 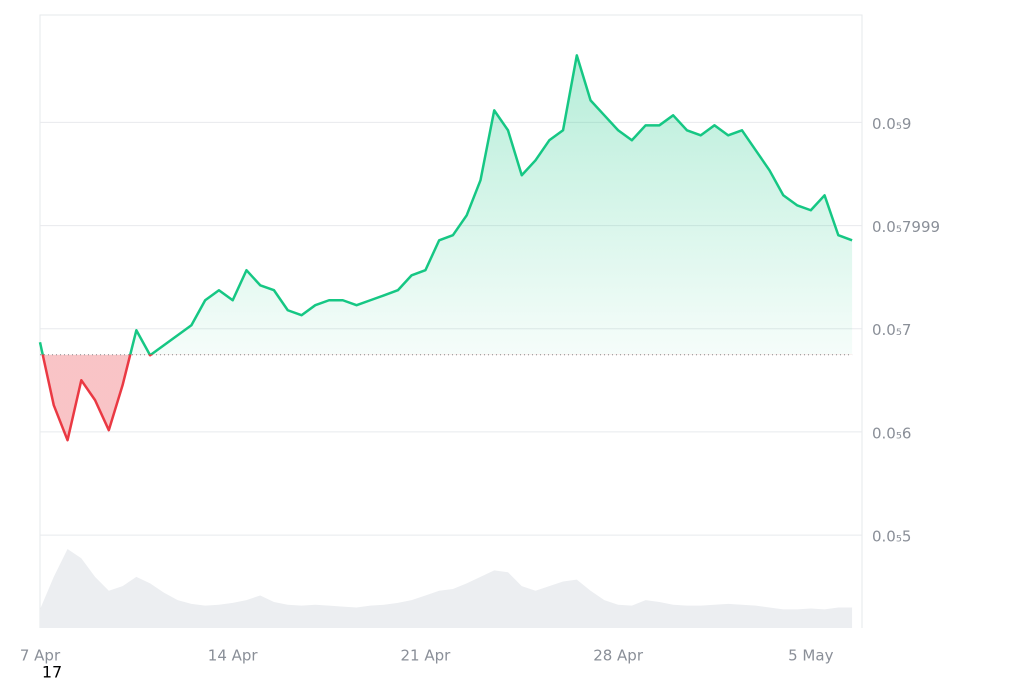 I want to click on y-tick-label: 0.0₅7, so click(x=891, y=330).